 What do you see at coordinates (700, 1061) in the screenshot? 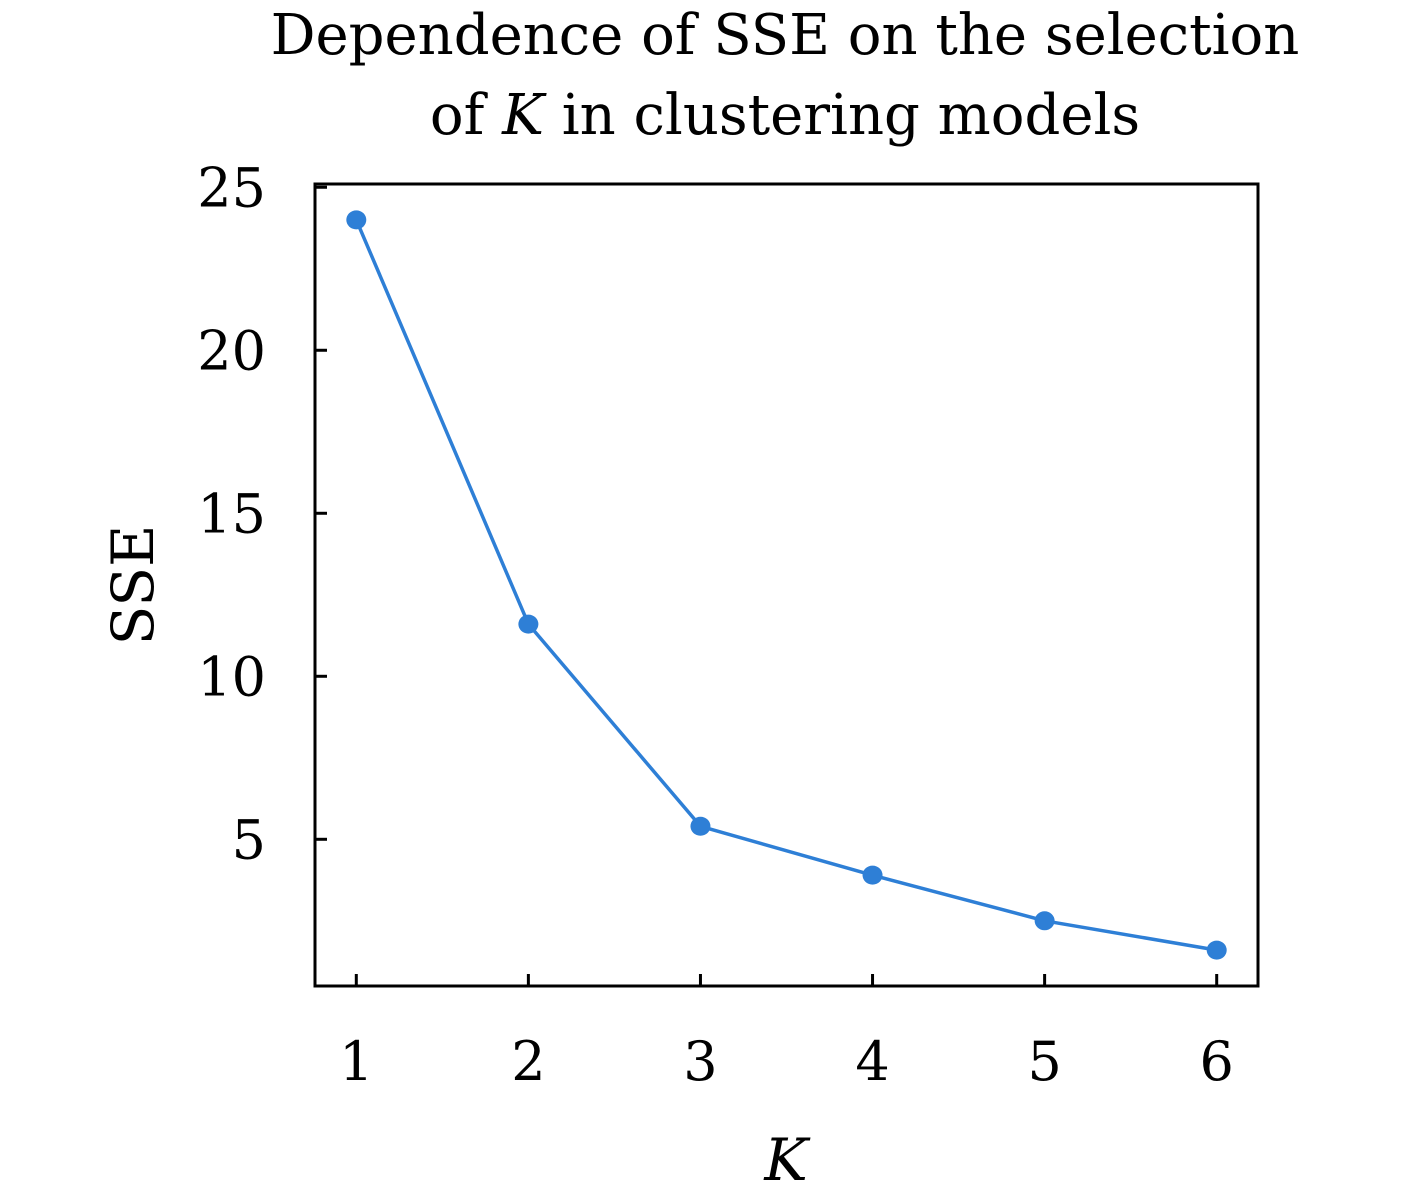
I see `x-tick-label: 3` at bounding box center [700, 1061].